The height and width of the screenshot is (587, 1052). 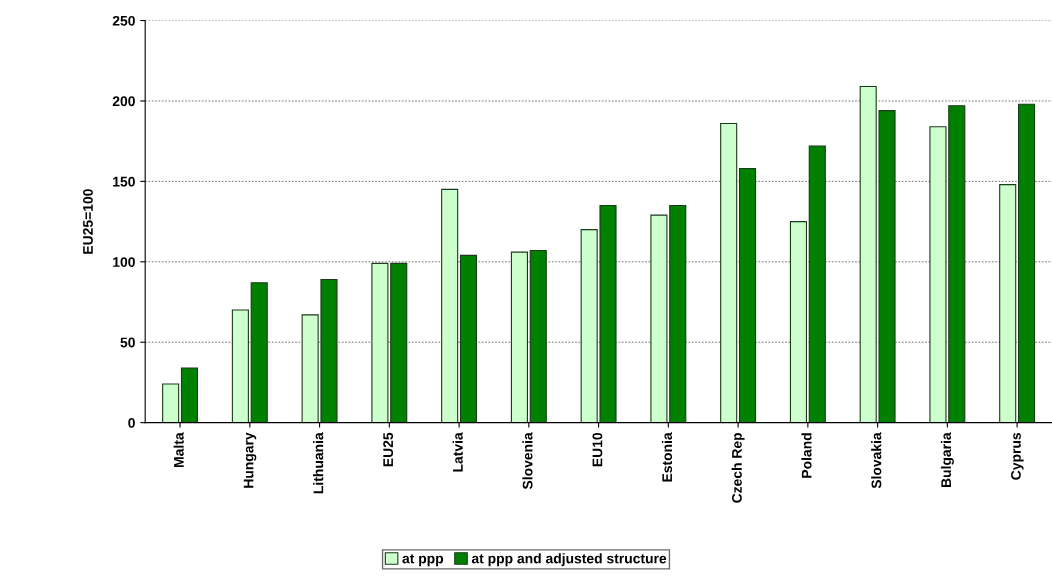 What do you see at coordinates (124, 181) in the screenshot?
I see `y-tick-label: 150` at bounding box center [124, 181].